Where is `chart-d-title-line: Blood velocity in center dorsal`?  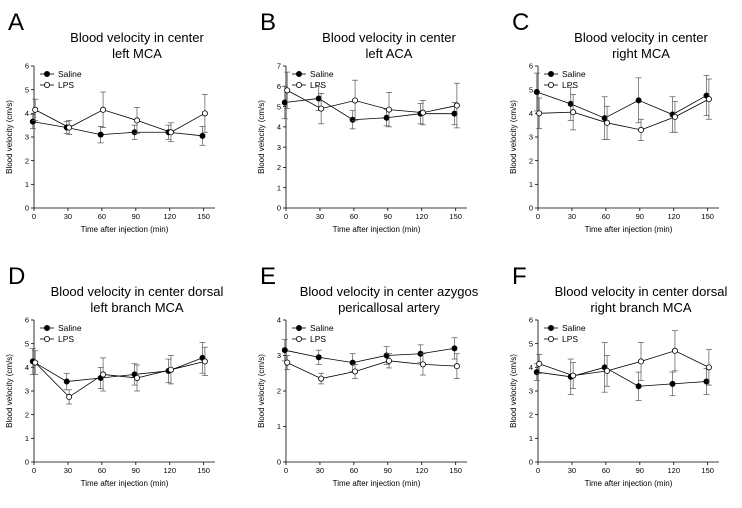
chart-d-title-line: Blood velocity in center dorsal is located at coordinates (137, 291).